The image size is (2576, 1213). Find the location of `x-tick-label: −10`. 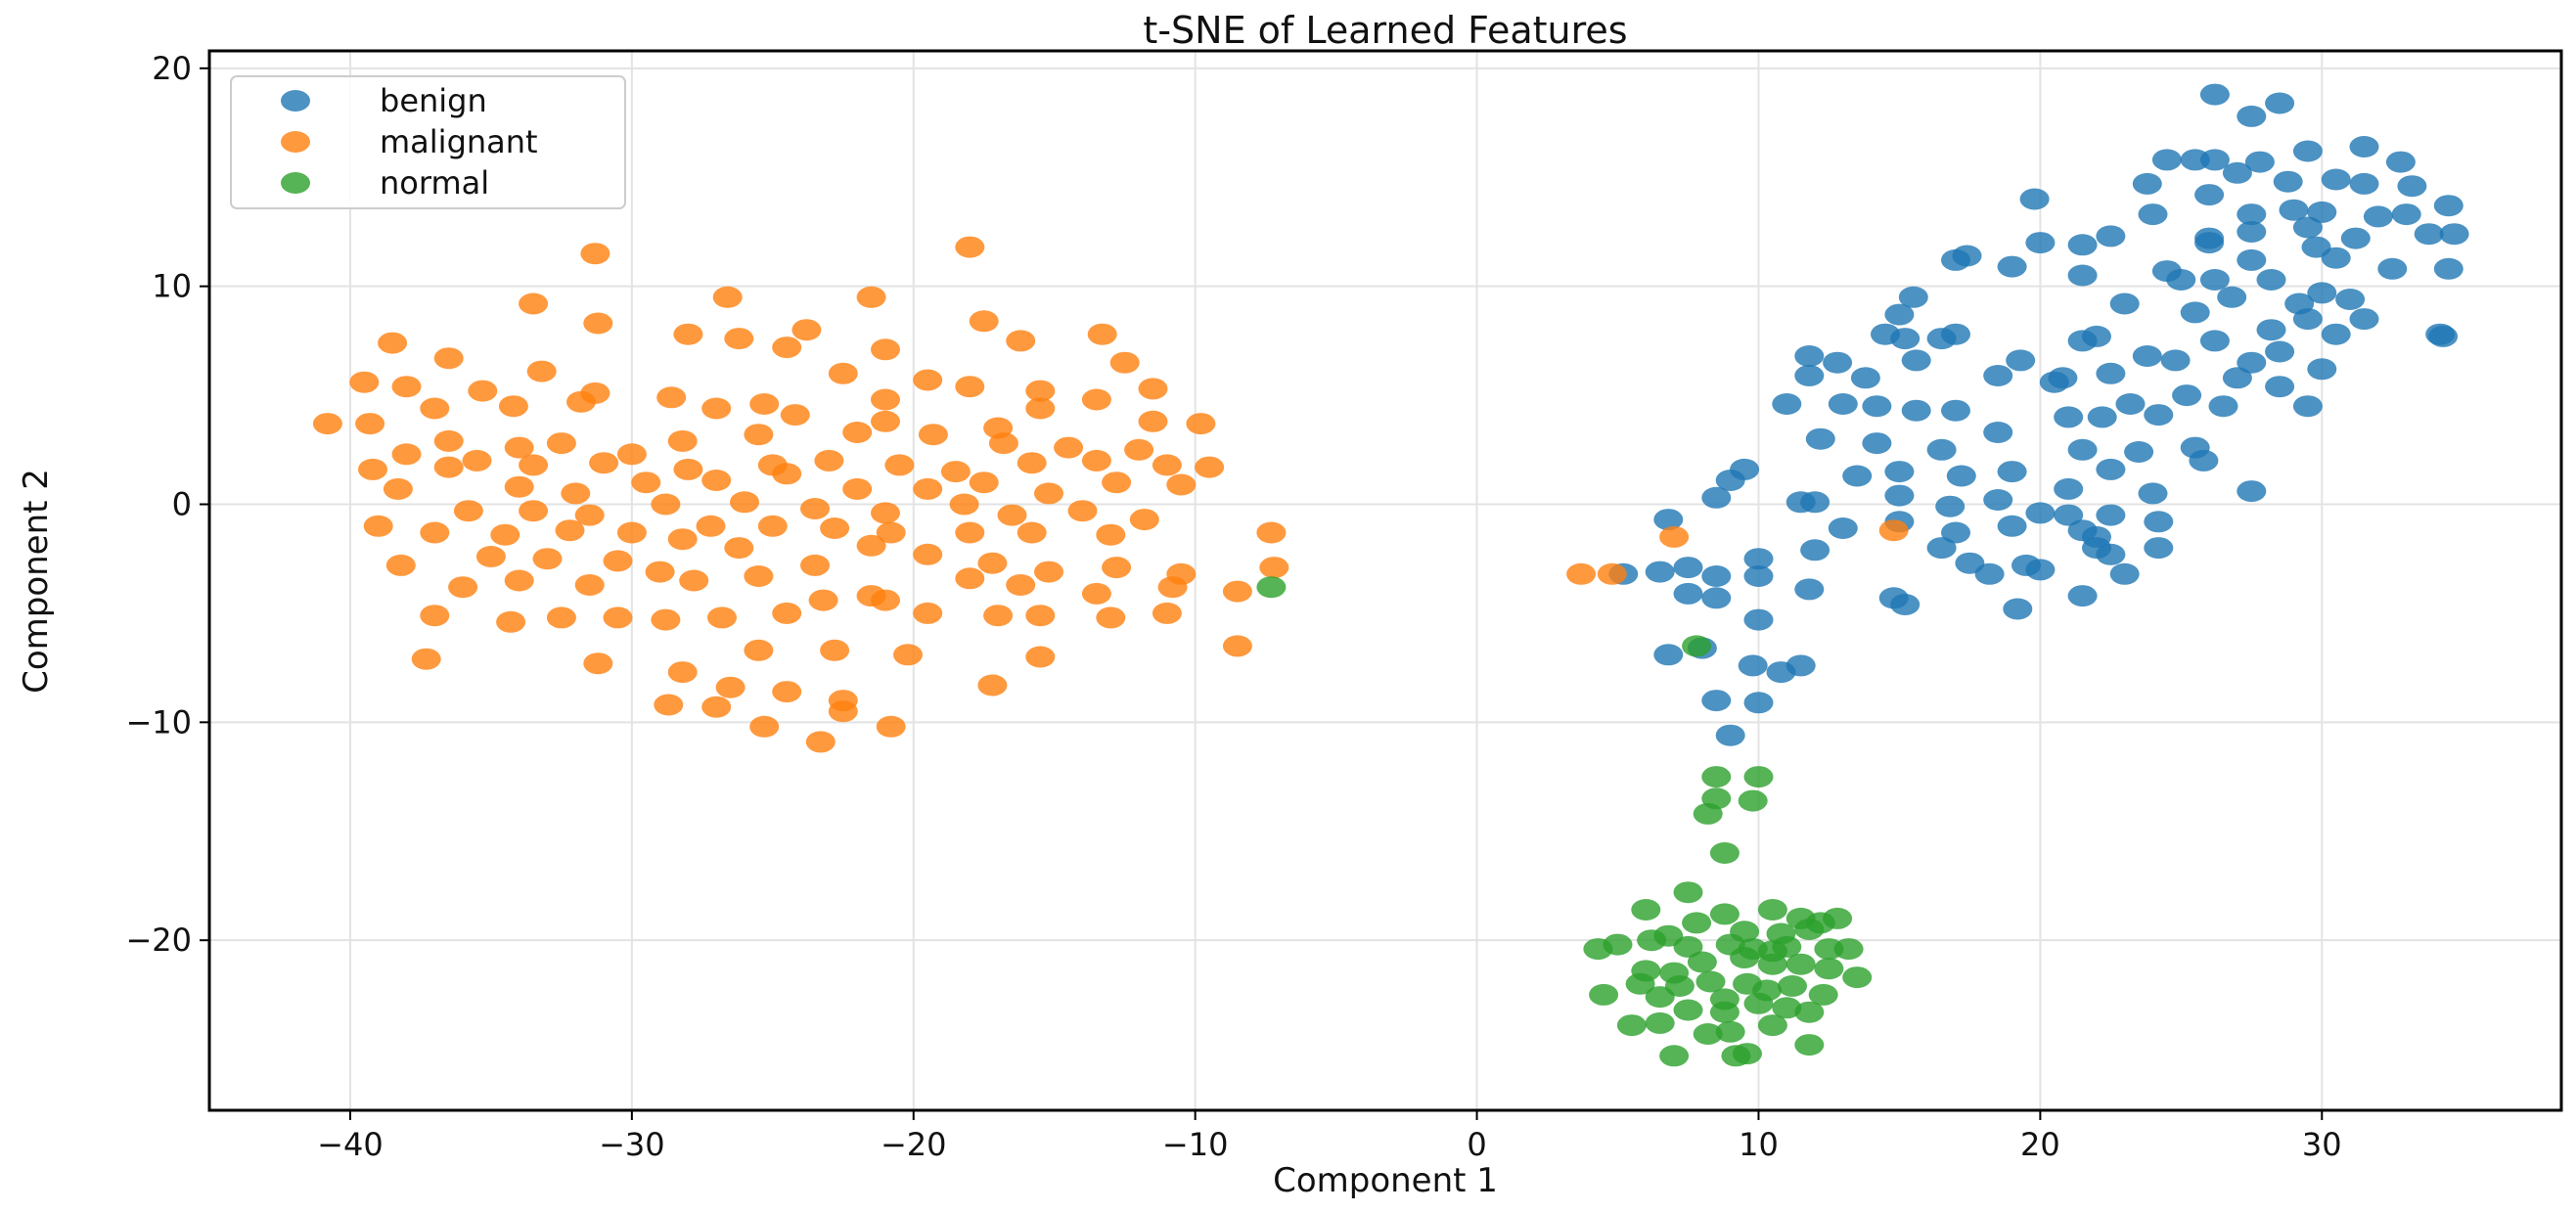

x-tick-label: −10 is located at coordinates (1195, 1145).